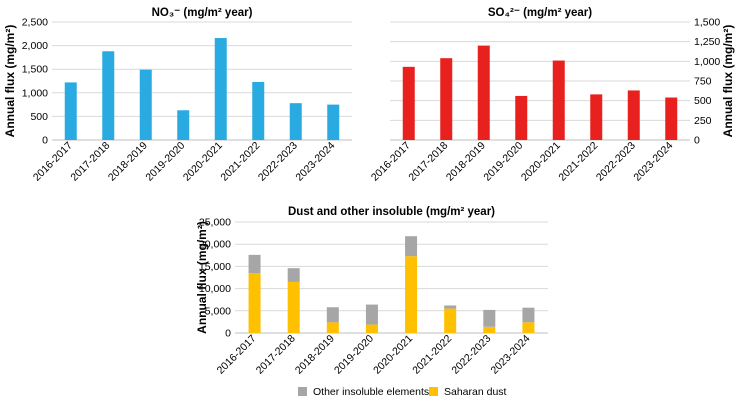 The width and height of the screenshot is (750, 408). What do you see at coordinates (332, 315) in the screenshot?
I see `bar-other-insoluble-elements-2018-2019` at bounding box center [332, 315].